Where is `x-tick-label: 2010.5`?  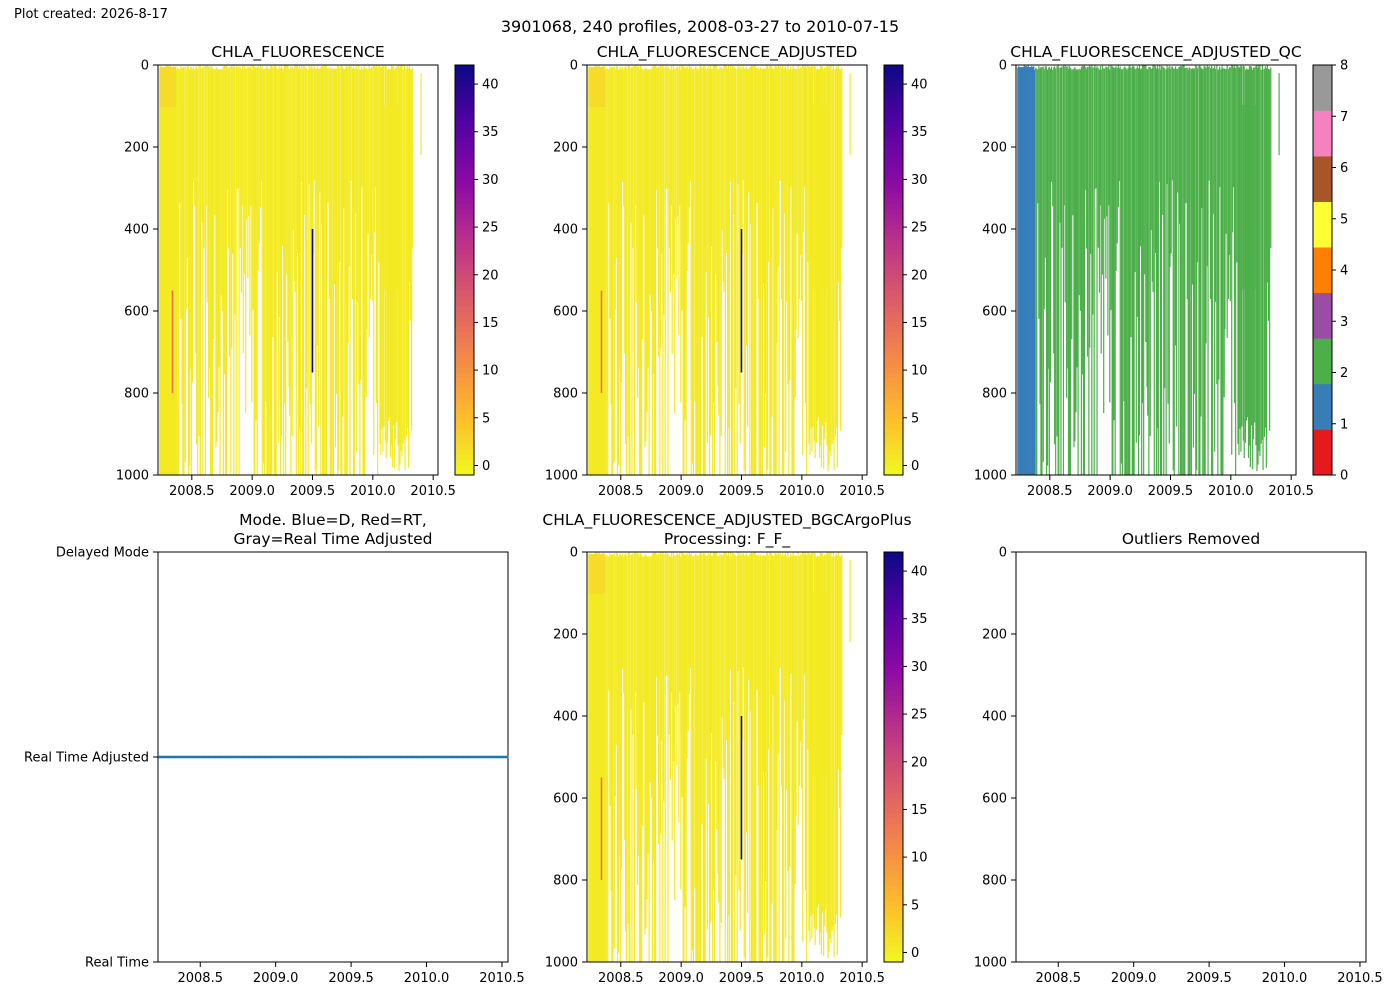
x-tick-label: 2010.5 is located at coordinates (1291, 491).